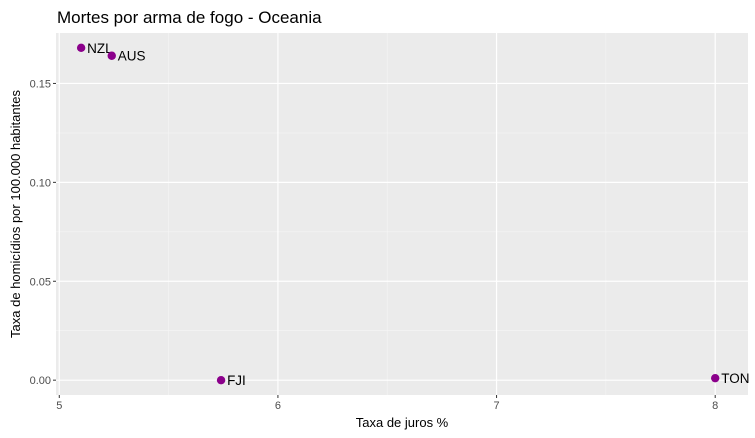  What do you see at coordinates (111, 55) in the screenshot?
I see `data-point-aus` at bounding box center [111, 55].